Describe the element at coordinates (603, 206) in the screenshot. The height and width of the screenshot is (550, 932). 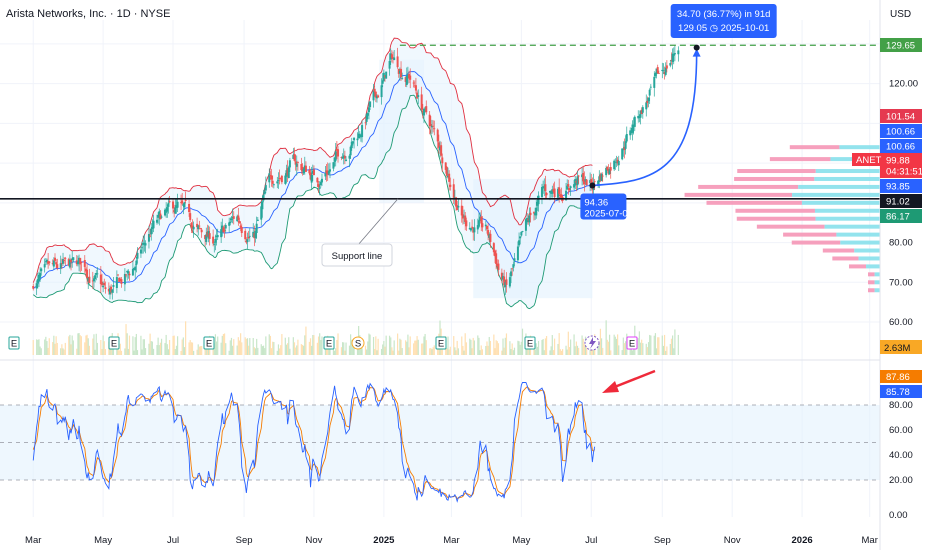
I see `start-label-box` at that location.